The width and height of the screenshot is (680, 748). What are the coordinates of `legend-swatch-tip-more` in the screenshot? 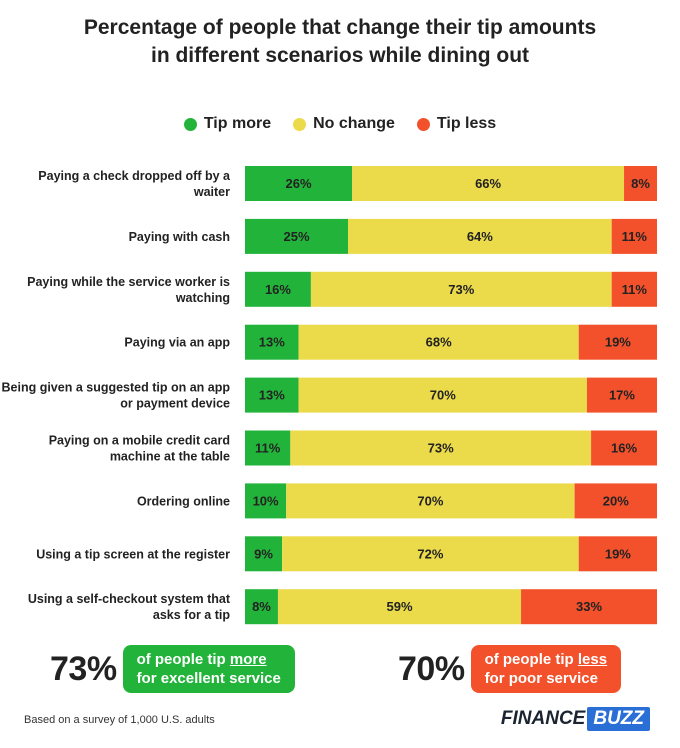 It's located at (190, 124).